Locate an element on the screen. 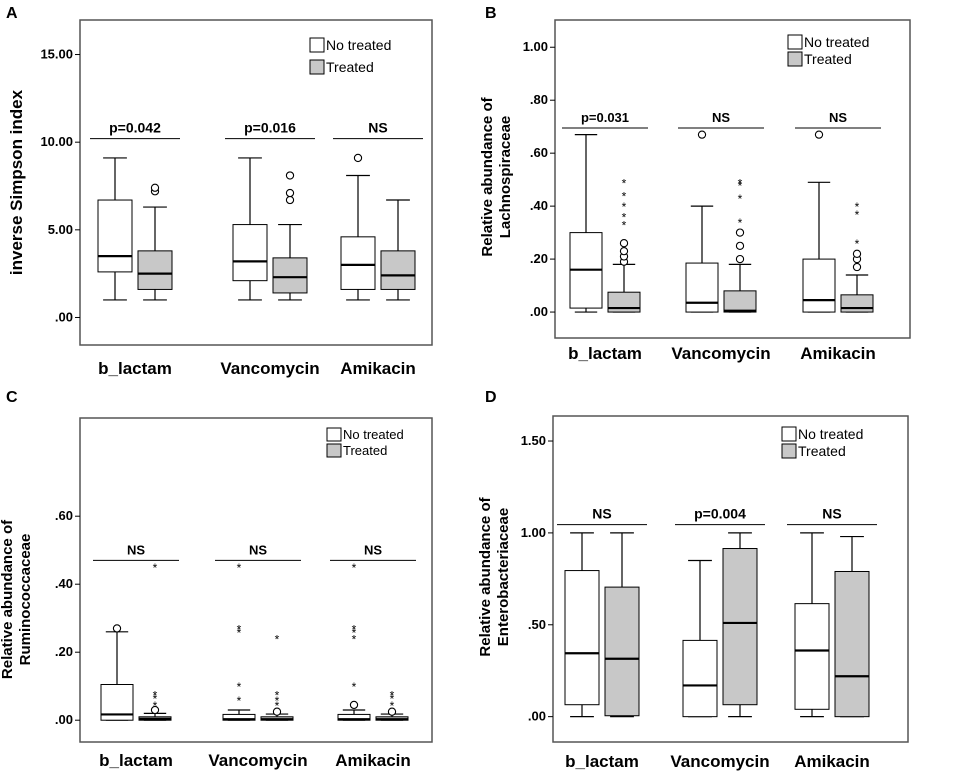 The image size is (965, 777). panel-letter: C is located at coordinates (12, 397).